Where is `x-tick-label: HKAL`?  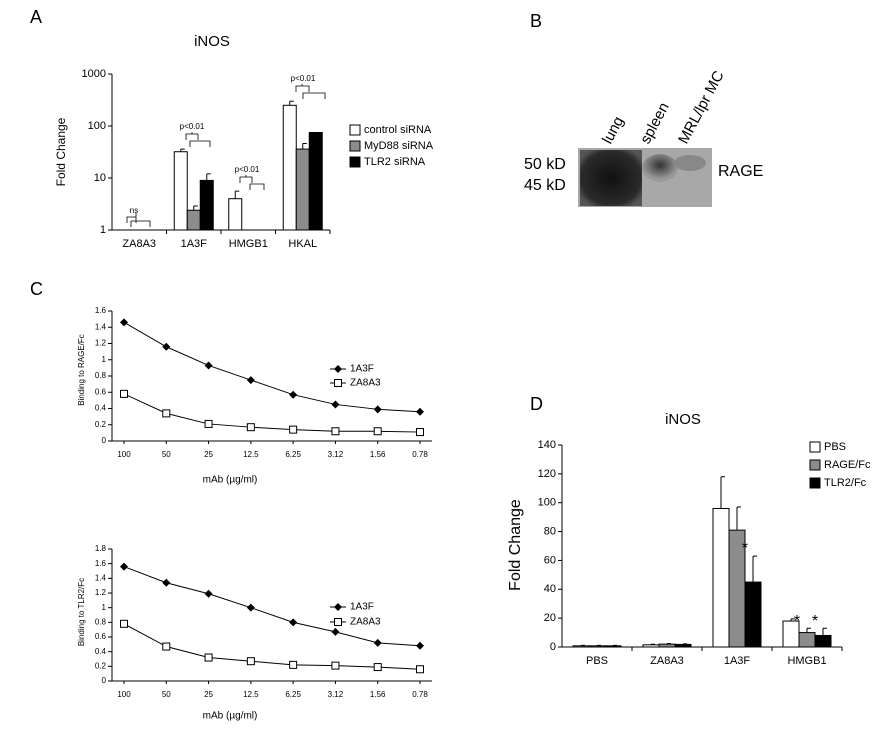 x-tick-label: HKAL is located at coordinates (302, 244).